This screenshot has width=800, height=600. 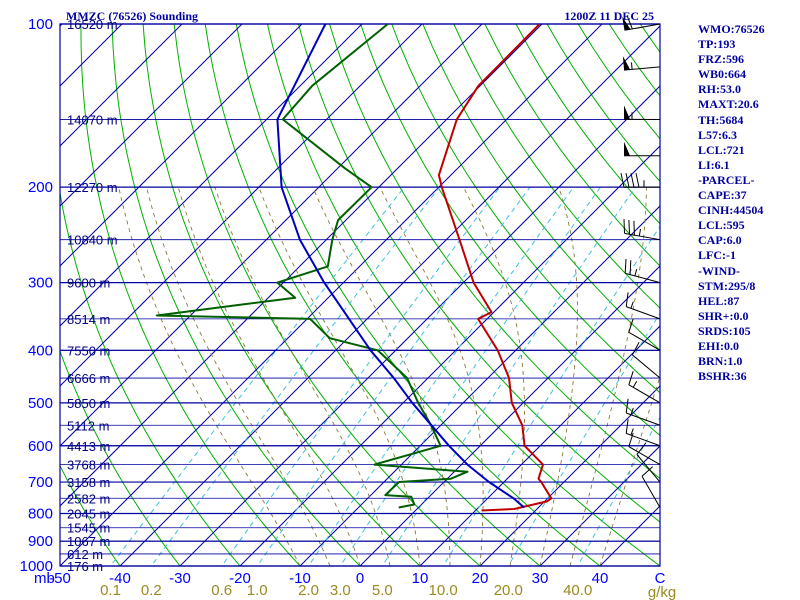 What do you see at coordinates (600, 578) in the screenshot?
I see `temperature-tick-label: 40` at bounding box center [600, 578].